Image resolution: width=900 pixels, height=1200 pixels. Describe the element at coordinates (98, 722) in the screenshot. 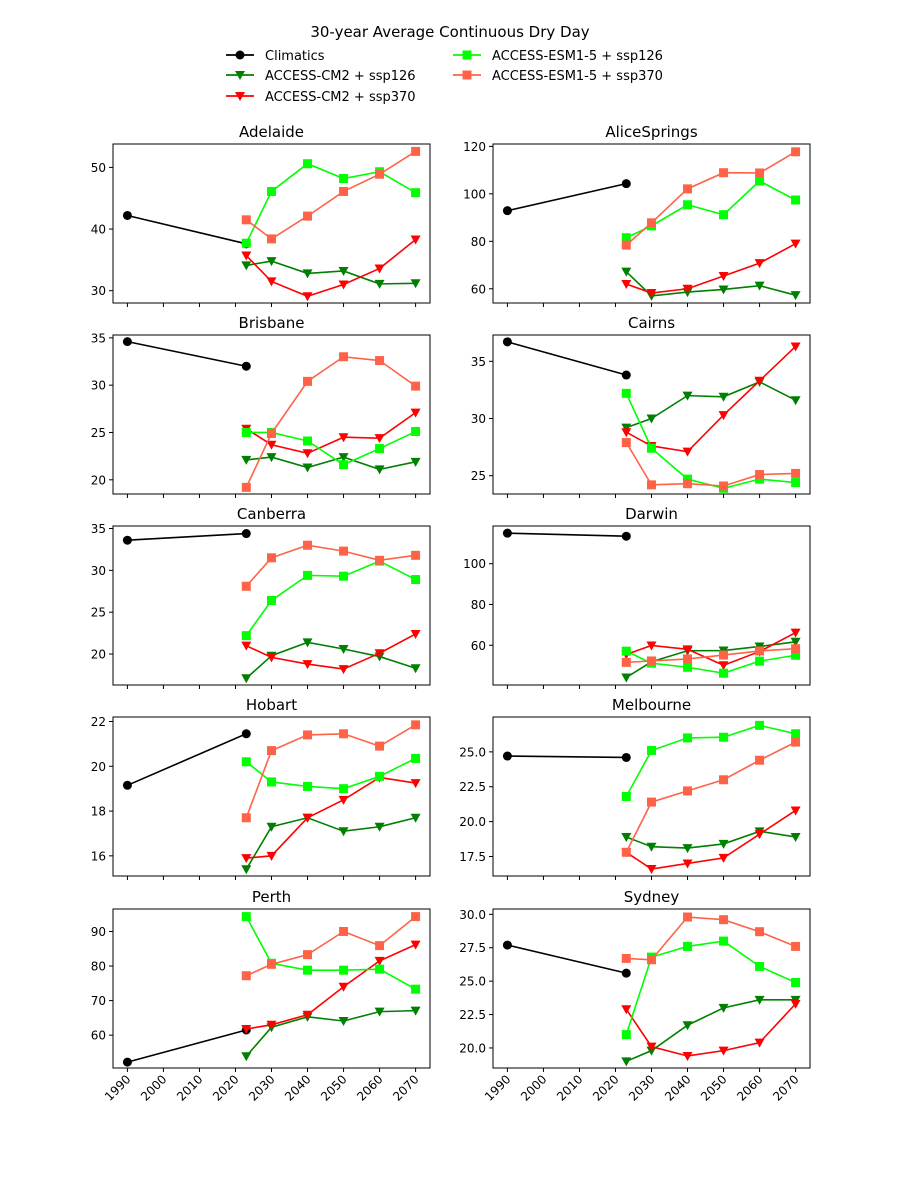

I see `y-tick-label: 22` at that location.